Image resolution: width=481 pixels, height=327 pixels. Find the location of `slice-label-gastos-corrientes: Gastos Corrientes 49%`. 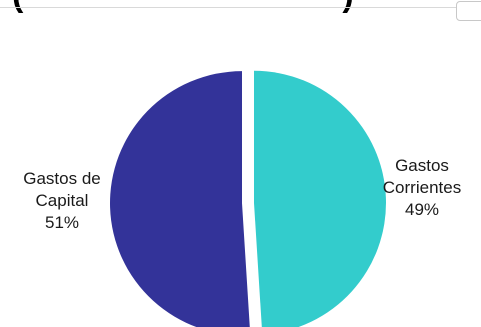

slice-label-gastos-corrientes: Gastos Corrientes 49% is located at coordinates (422, 188).